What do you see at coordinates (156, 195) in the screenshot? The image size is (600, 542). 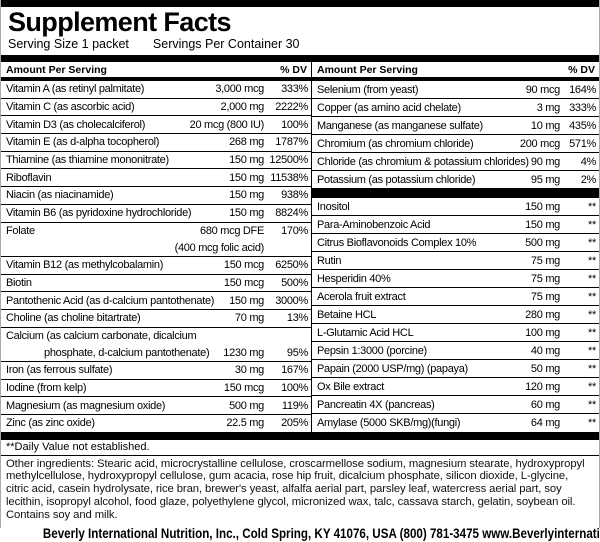 I see `nutrient-row: Niacin (as niacinamide) 150 mg 938%` at bounding box center [156, 195].